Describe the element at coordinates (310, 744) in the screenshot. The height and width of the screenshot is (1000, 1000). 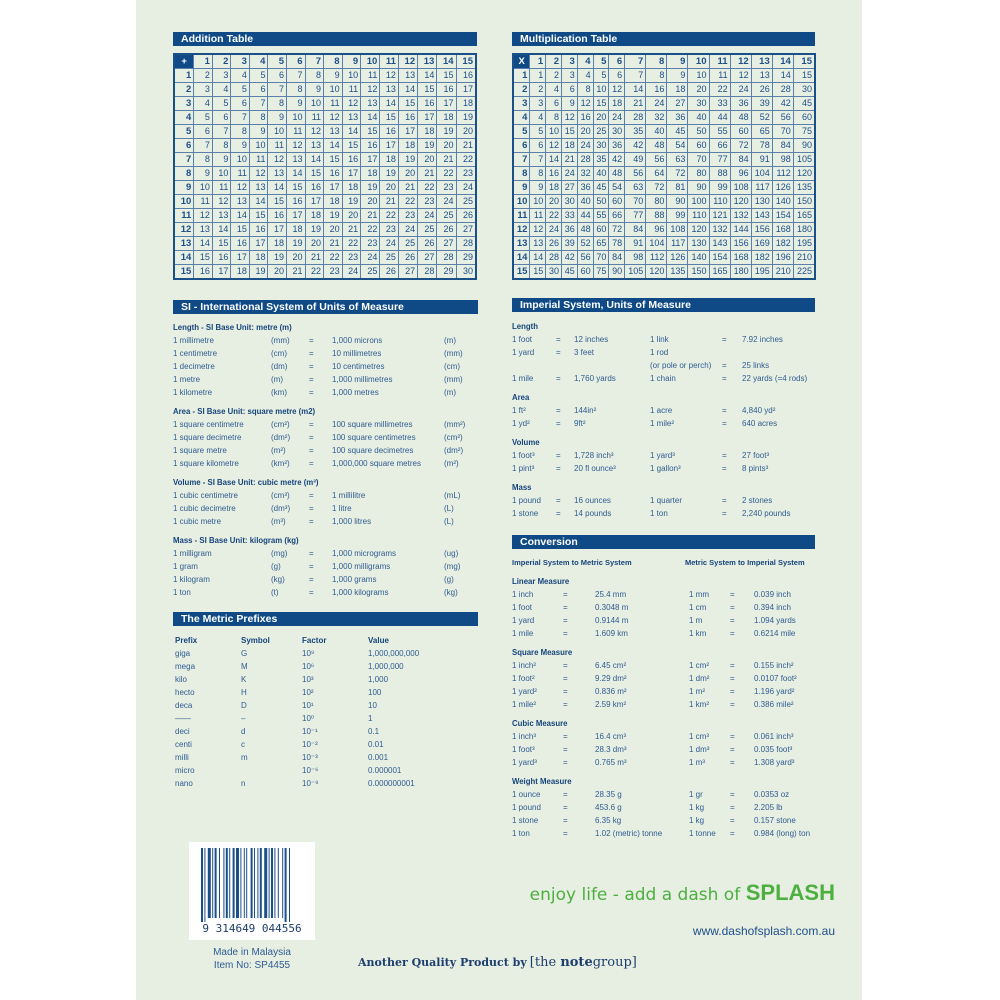
I see `cell: 10⁻²` at that location.